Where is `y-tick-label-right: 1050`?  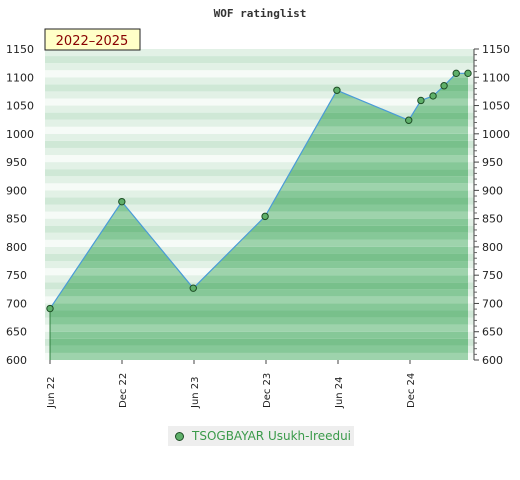 y-tick-label-right: 1050 is located at coordinates (496, 106).